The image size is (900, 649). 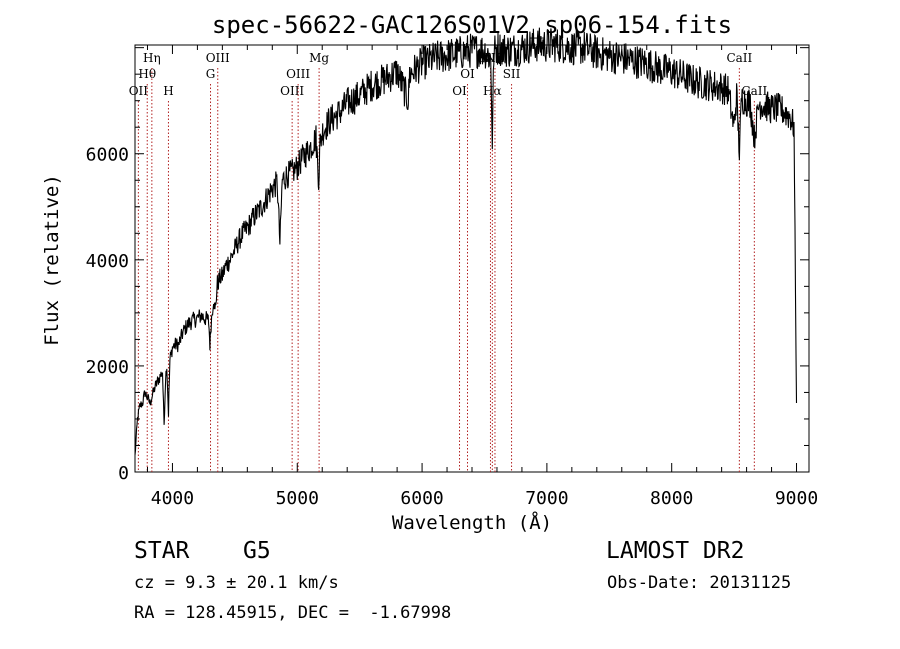 I want to click on x-axis-label: Wavelength (Å), so click(x=472, y=522).